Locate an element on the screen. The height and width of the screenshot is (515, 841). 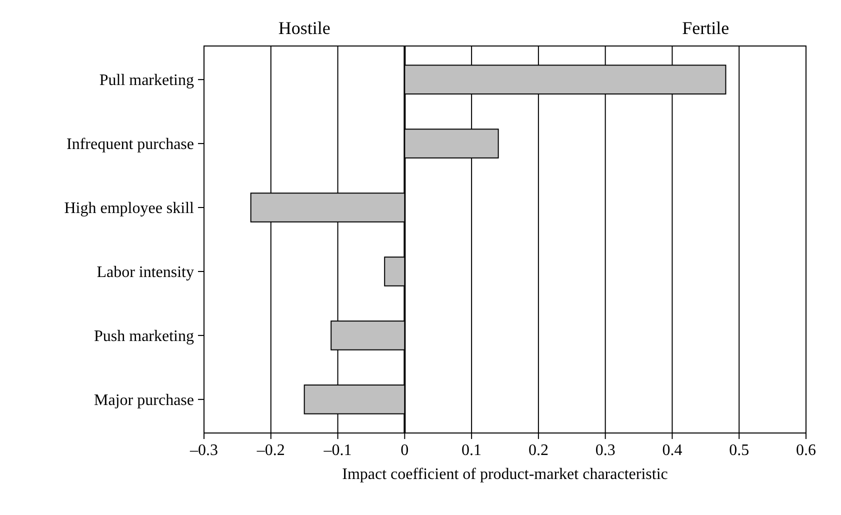
x-tick-label: 0.1 is located at coordinates (472, 450).